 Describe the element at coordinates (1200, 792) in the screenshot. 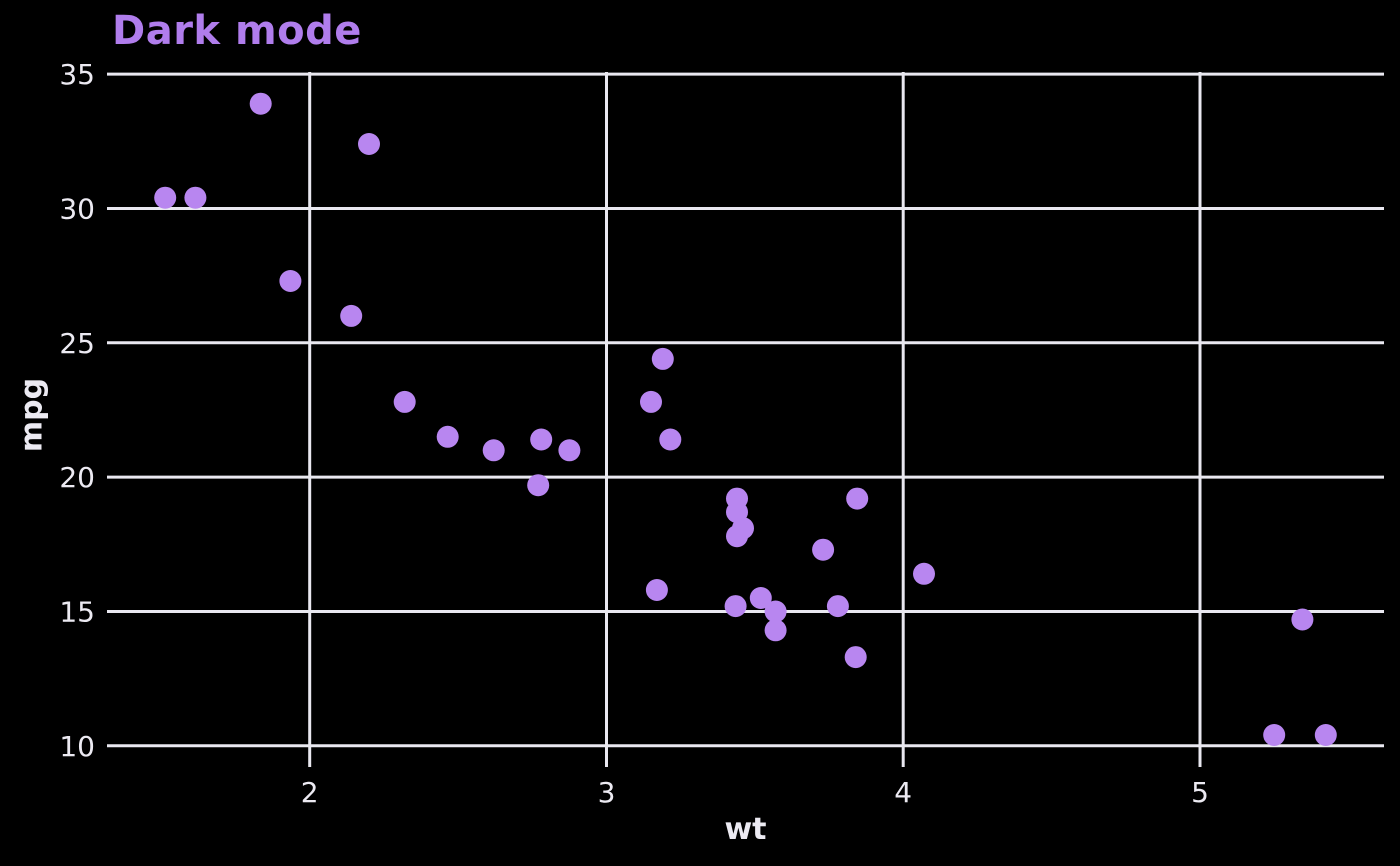

I see `x-tick-label: 5` at that location.